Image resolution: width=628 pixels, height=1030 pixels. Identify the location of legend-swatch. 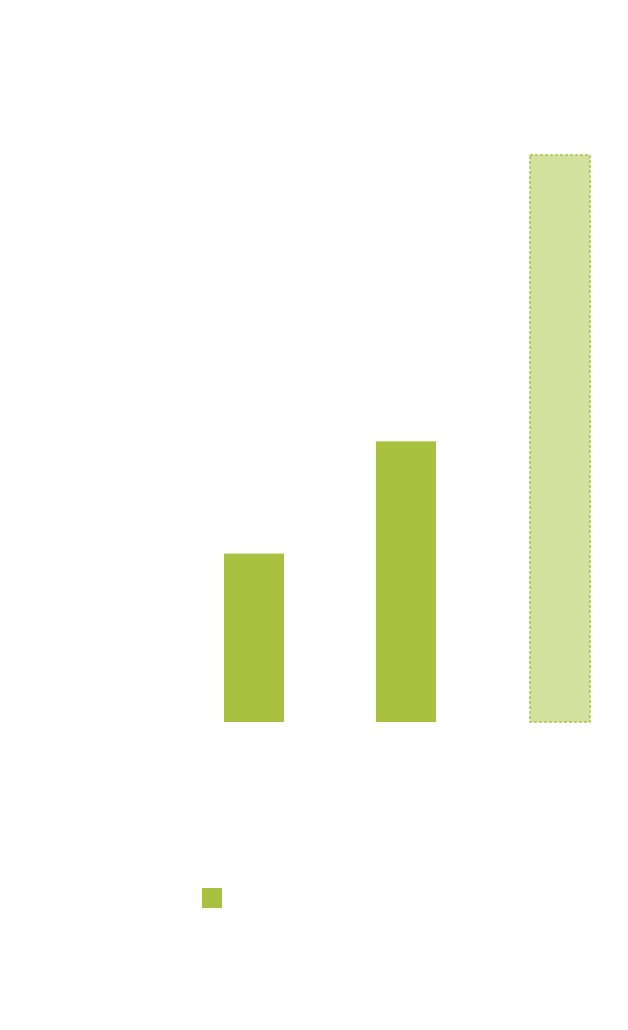
(212, 898).